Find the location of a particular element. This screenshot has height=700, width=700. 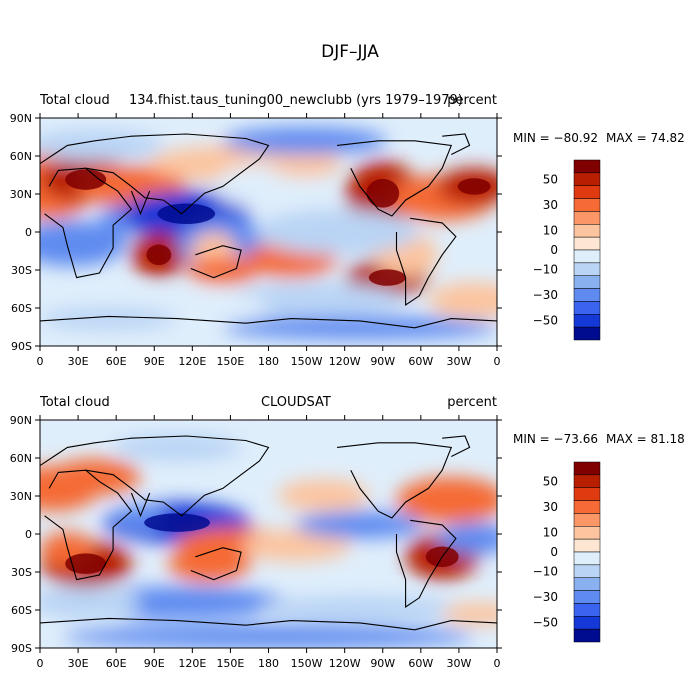

y-tick-label: 30S is located at coordinates (21, 572).